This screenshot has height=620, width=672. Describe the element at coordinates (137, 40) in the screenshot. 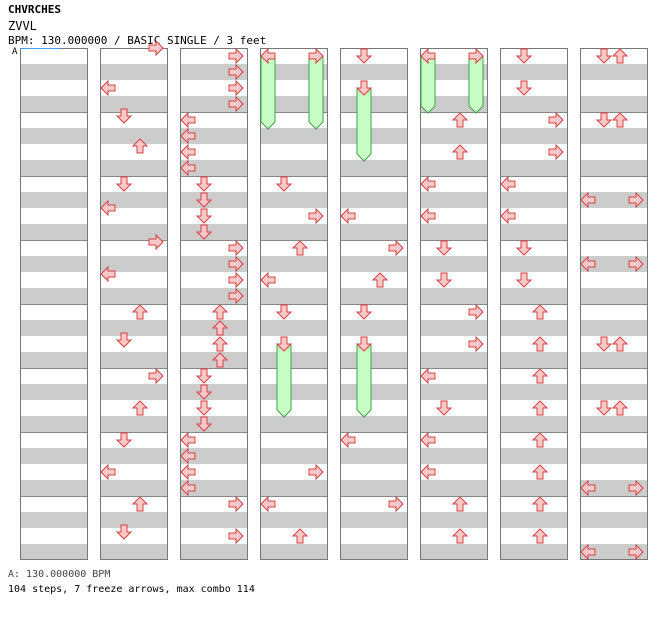

I see `chart-meta: BPM: 130.000000 / BASIC SINGLE / 3 feet` at that location.